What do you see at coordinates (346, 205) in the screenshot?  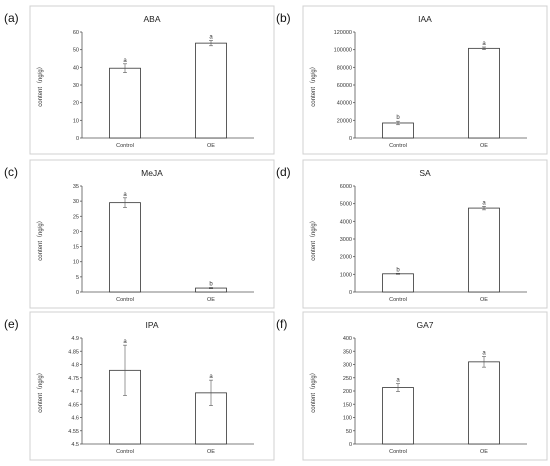 I see `y-tick-label: 5000` at bounding box center [346, 205].